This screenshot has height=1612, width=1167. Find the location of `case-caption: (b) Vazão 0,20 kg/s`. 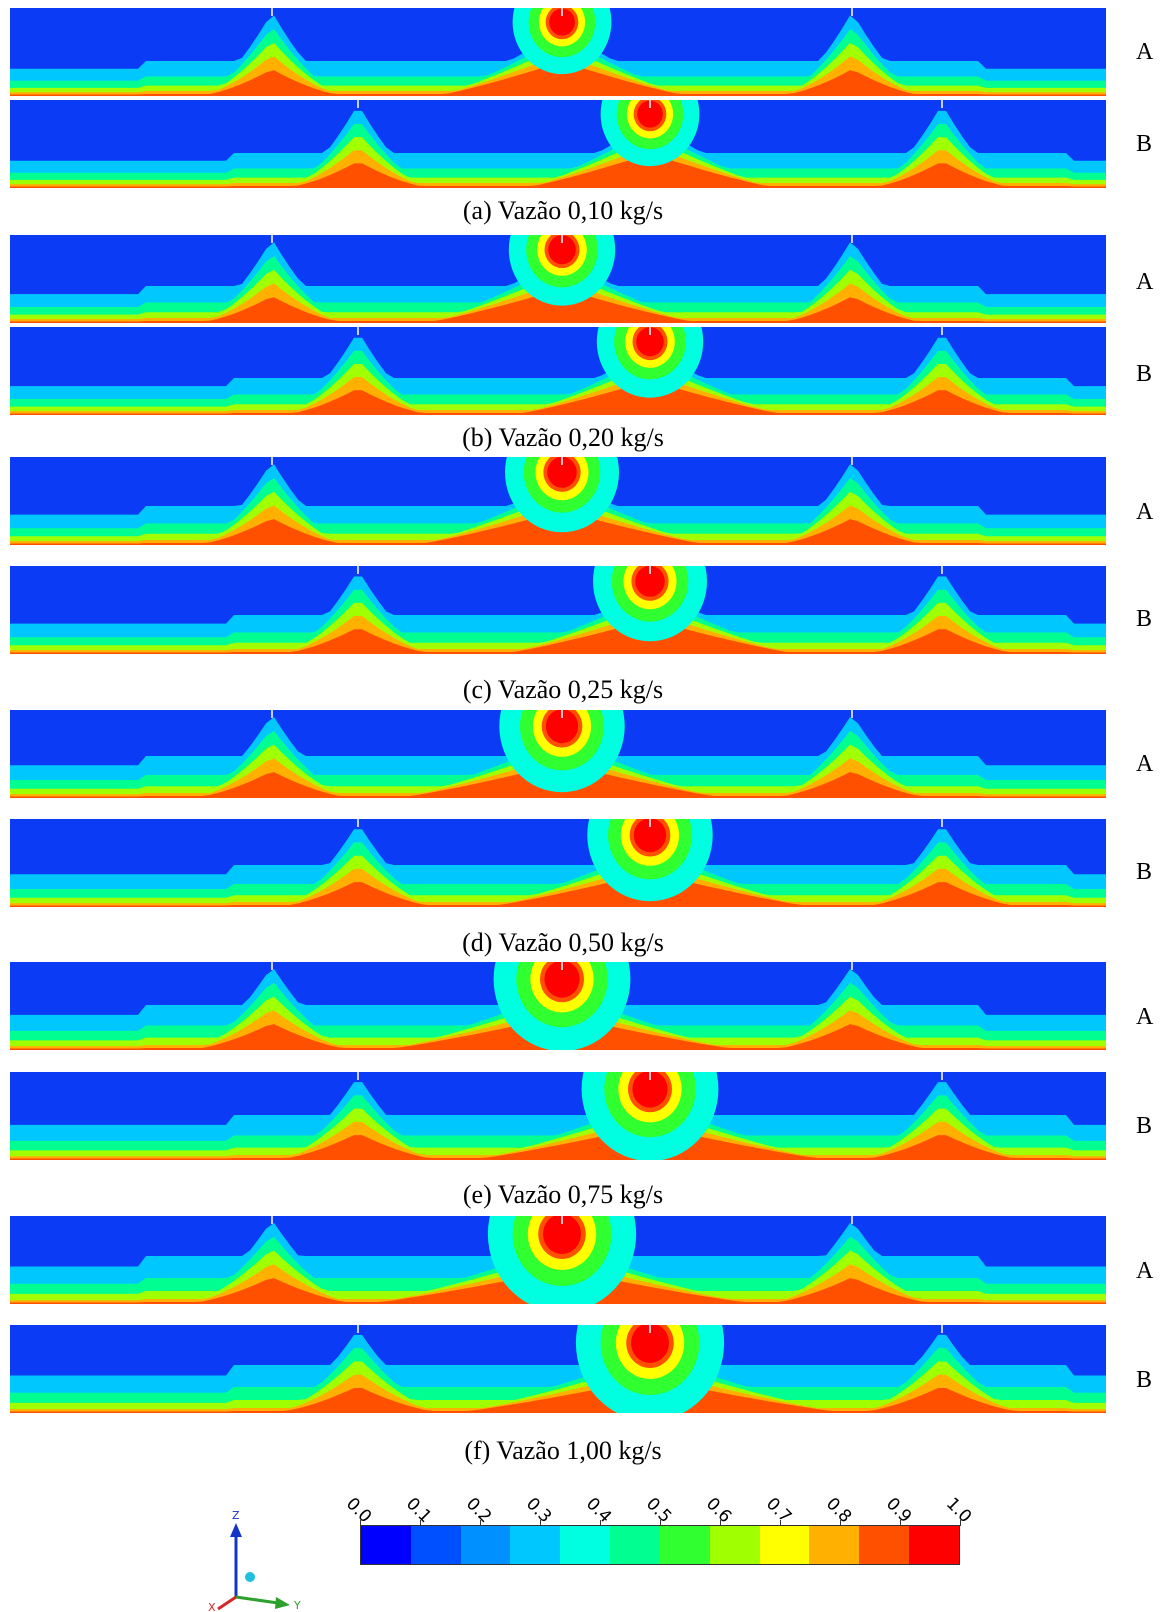

case-caption: (b) Vazão 0,20 kg/s is located at coordinates (563, 437).